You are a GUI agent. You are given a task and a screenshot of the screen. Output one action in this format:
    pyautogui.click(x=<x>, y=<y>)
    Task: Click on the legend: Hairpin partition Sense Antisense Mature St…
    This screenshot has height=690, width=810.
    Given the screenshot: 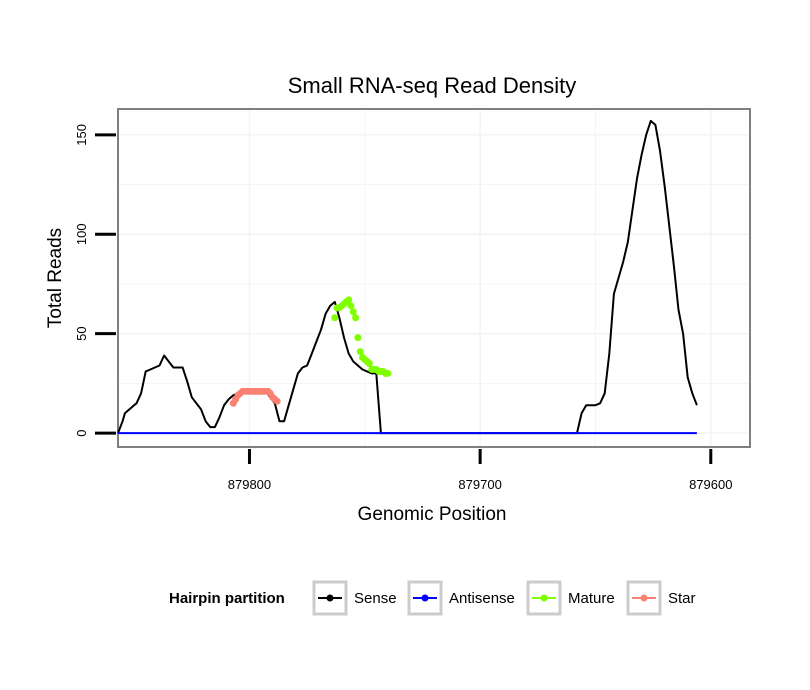 What is the action you would take?
    pyautogui.click(x=432, y=598)
    